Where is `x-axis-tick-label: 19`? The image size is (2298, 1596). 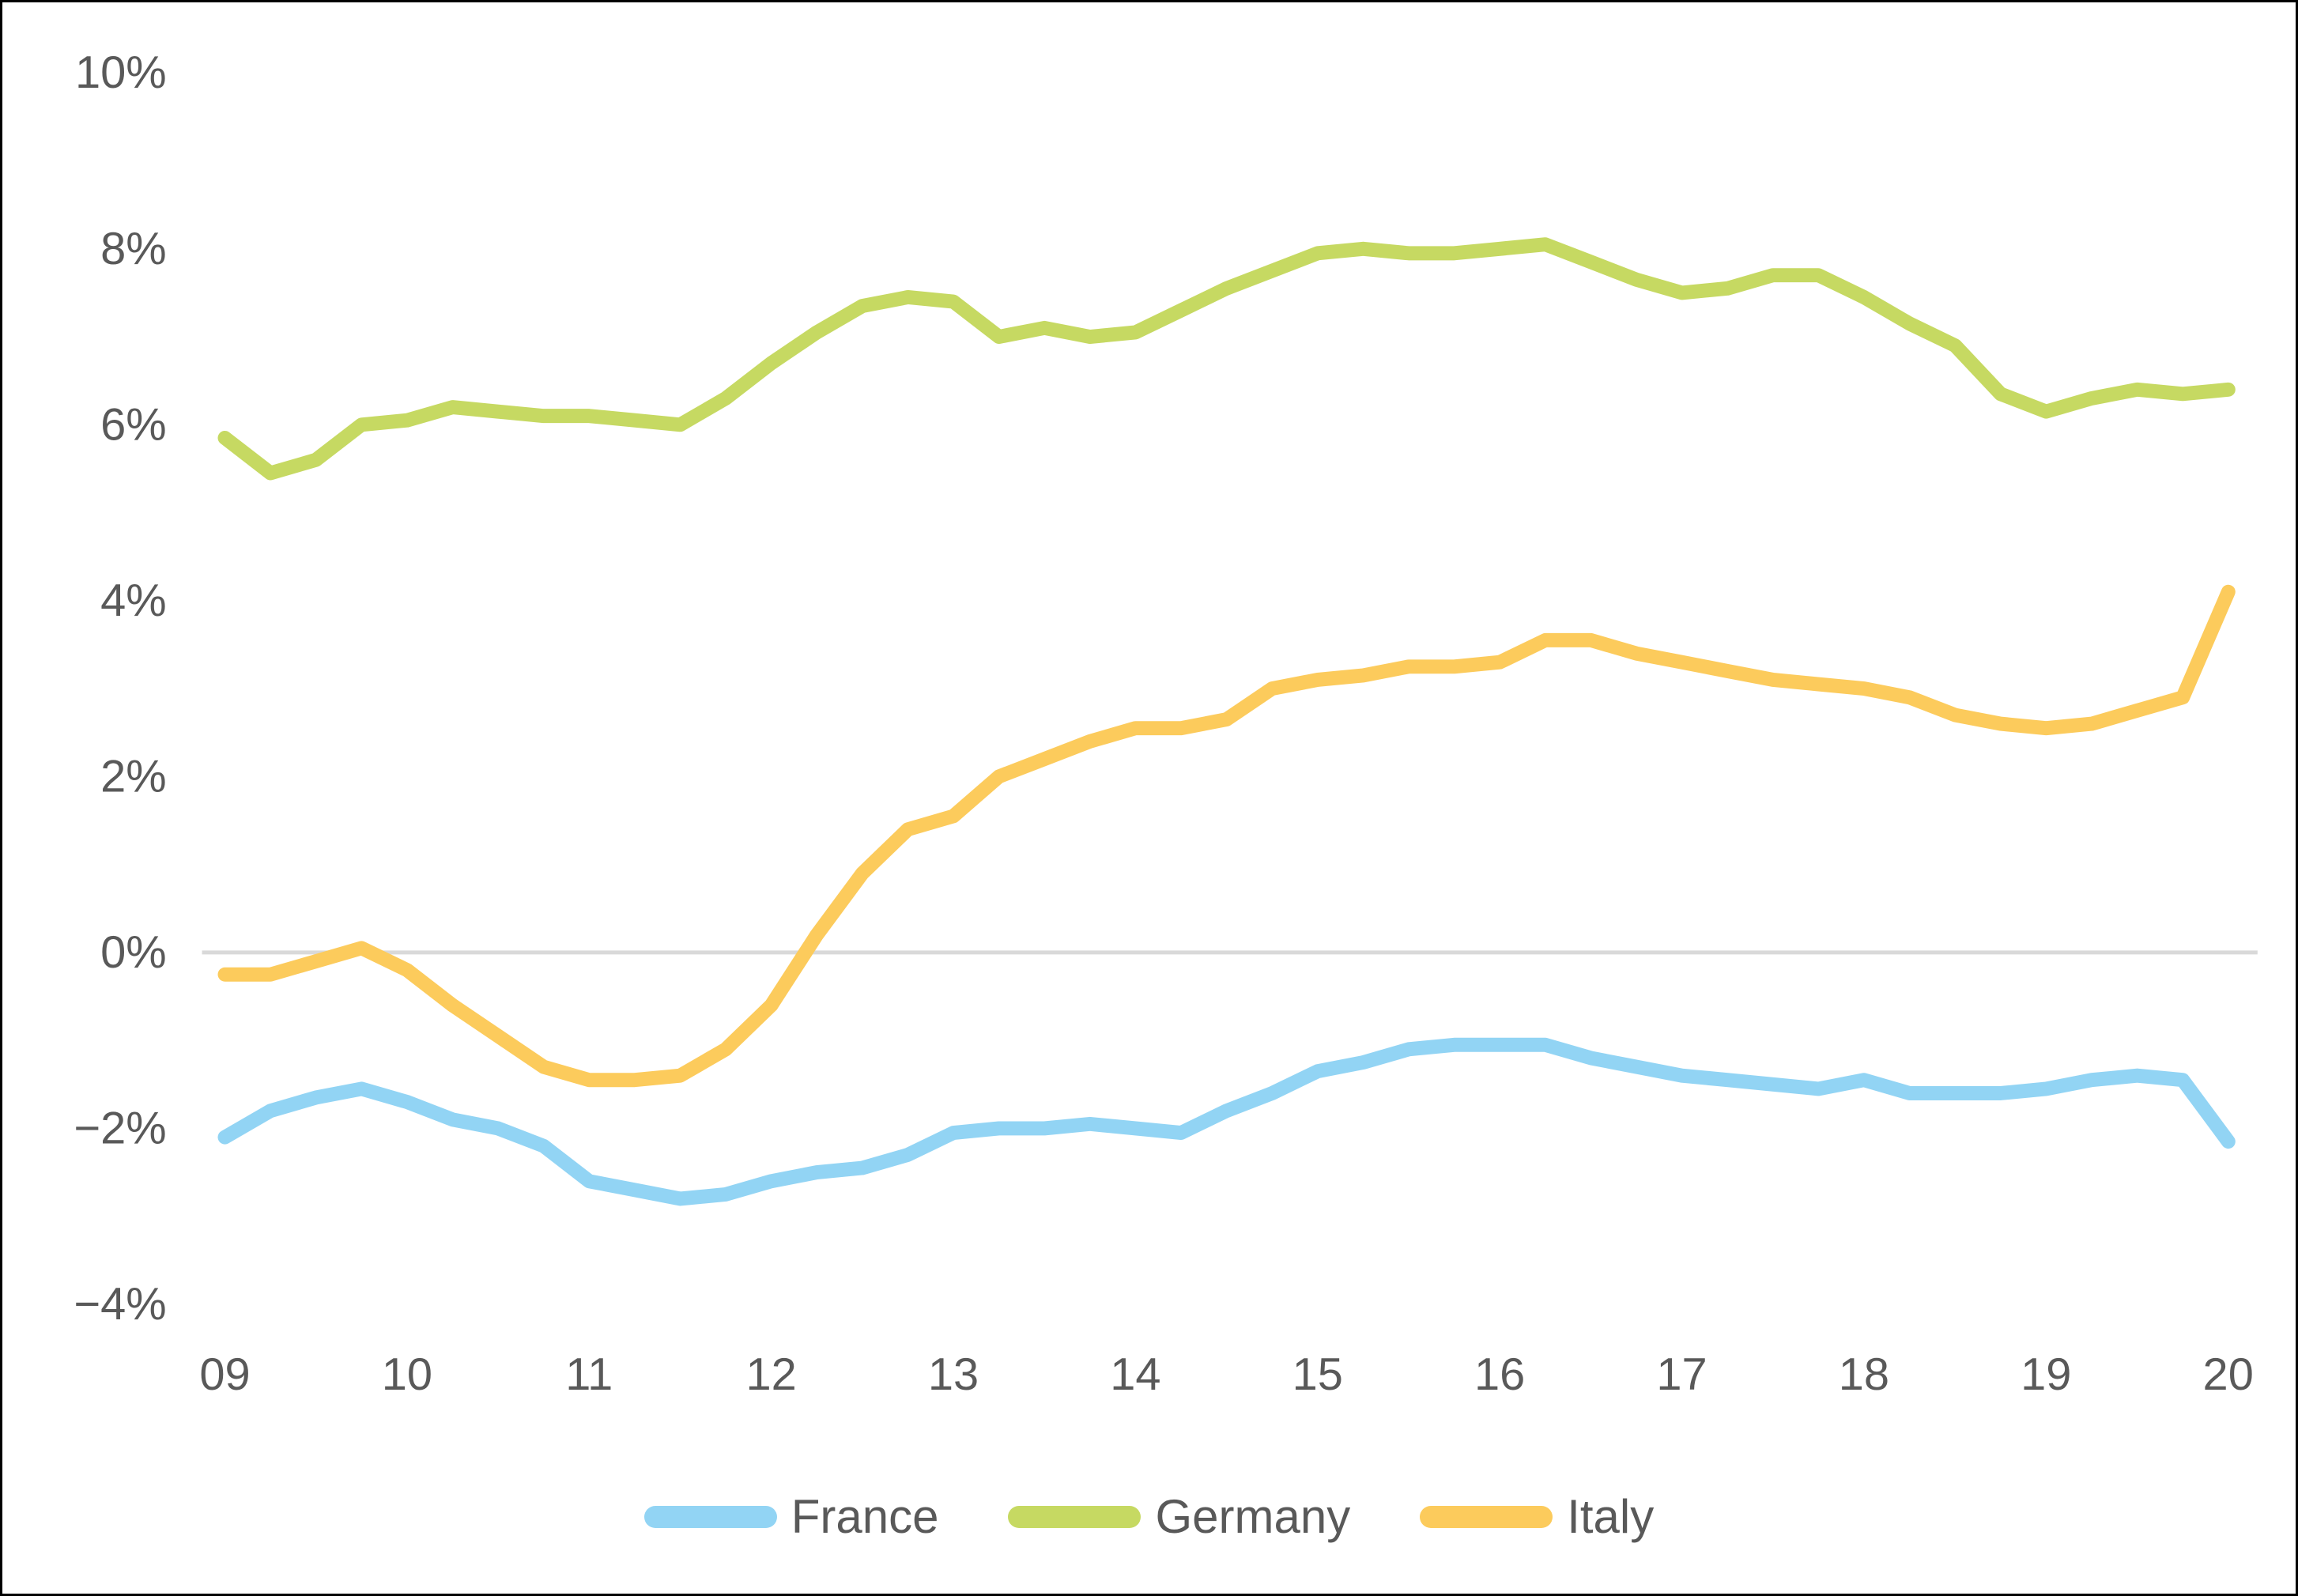 x-axis-tick-label: 19 is located at coordinates (2046, 1374).